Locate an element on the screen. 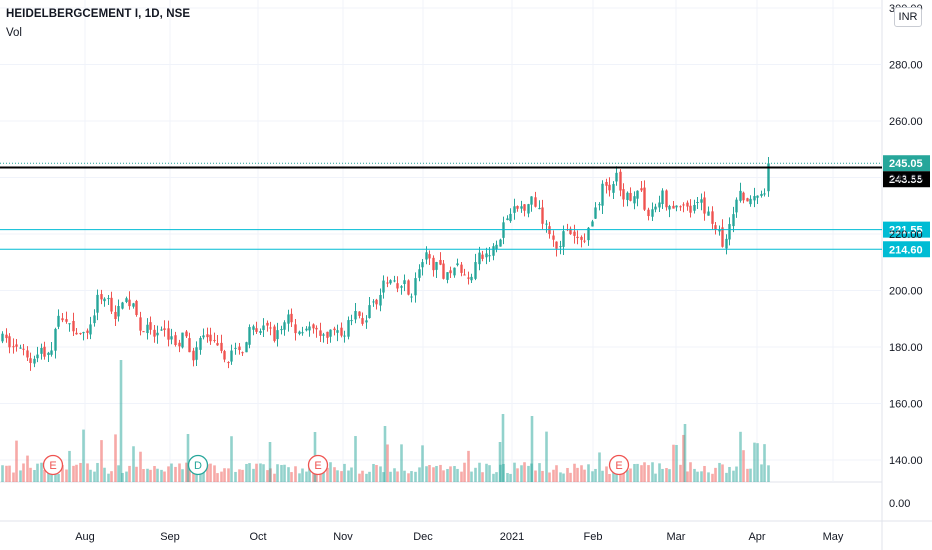 Image resolution: width=932 pixels, height=550 pixels. time-tick-label: Dec is located at coordinates (423, 537).